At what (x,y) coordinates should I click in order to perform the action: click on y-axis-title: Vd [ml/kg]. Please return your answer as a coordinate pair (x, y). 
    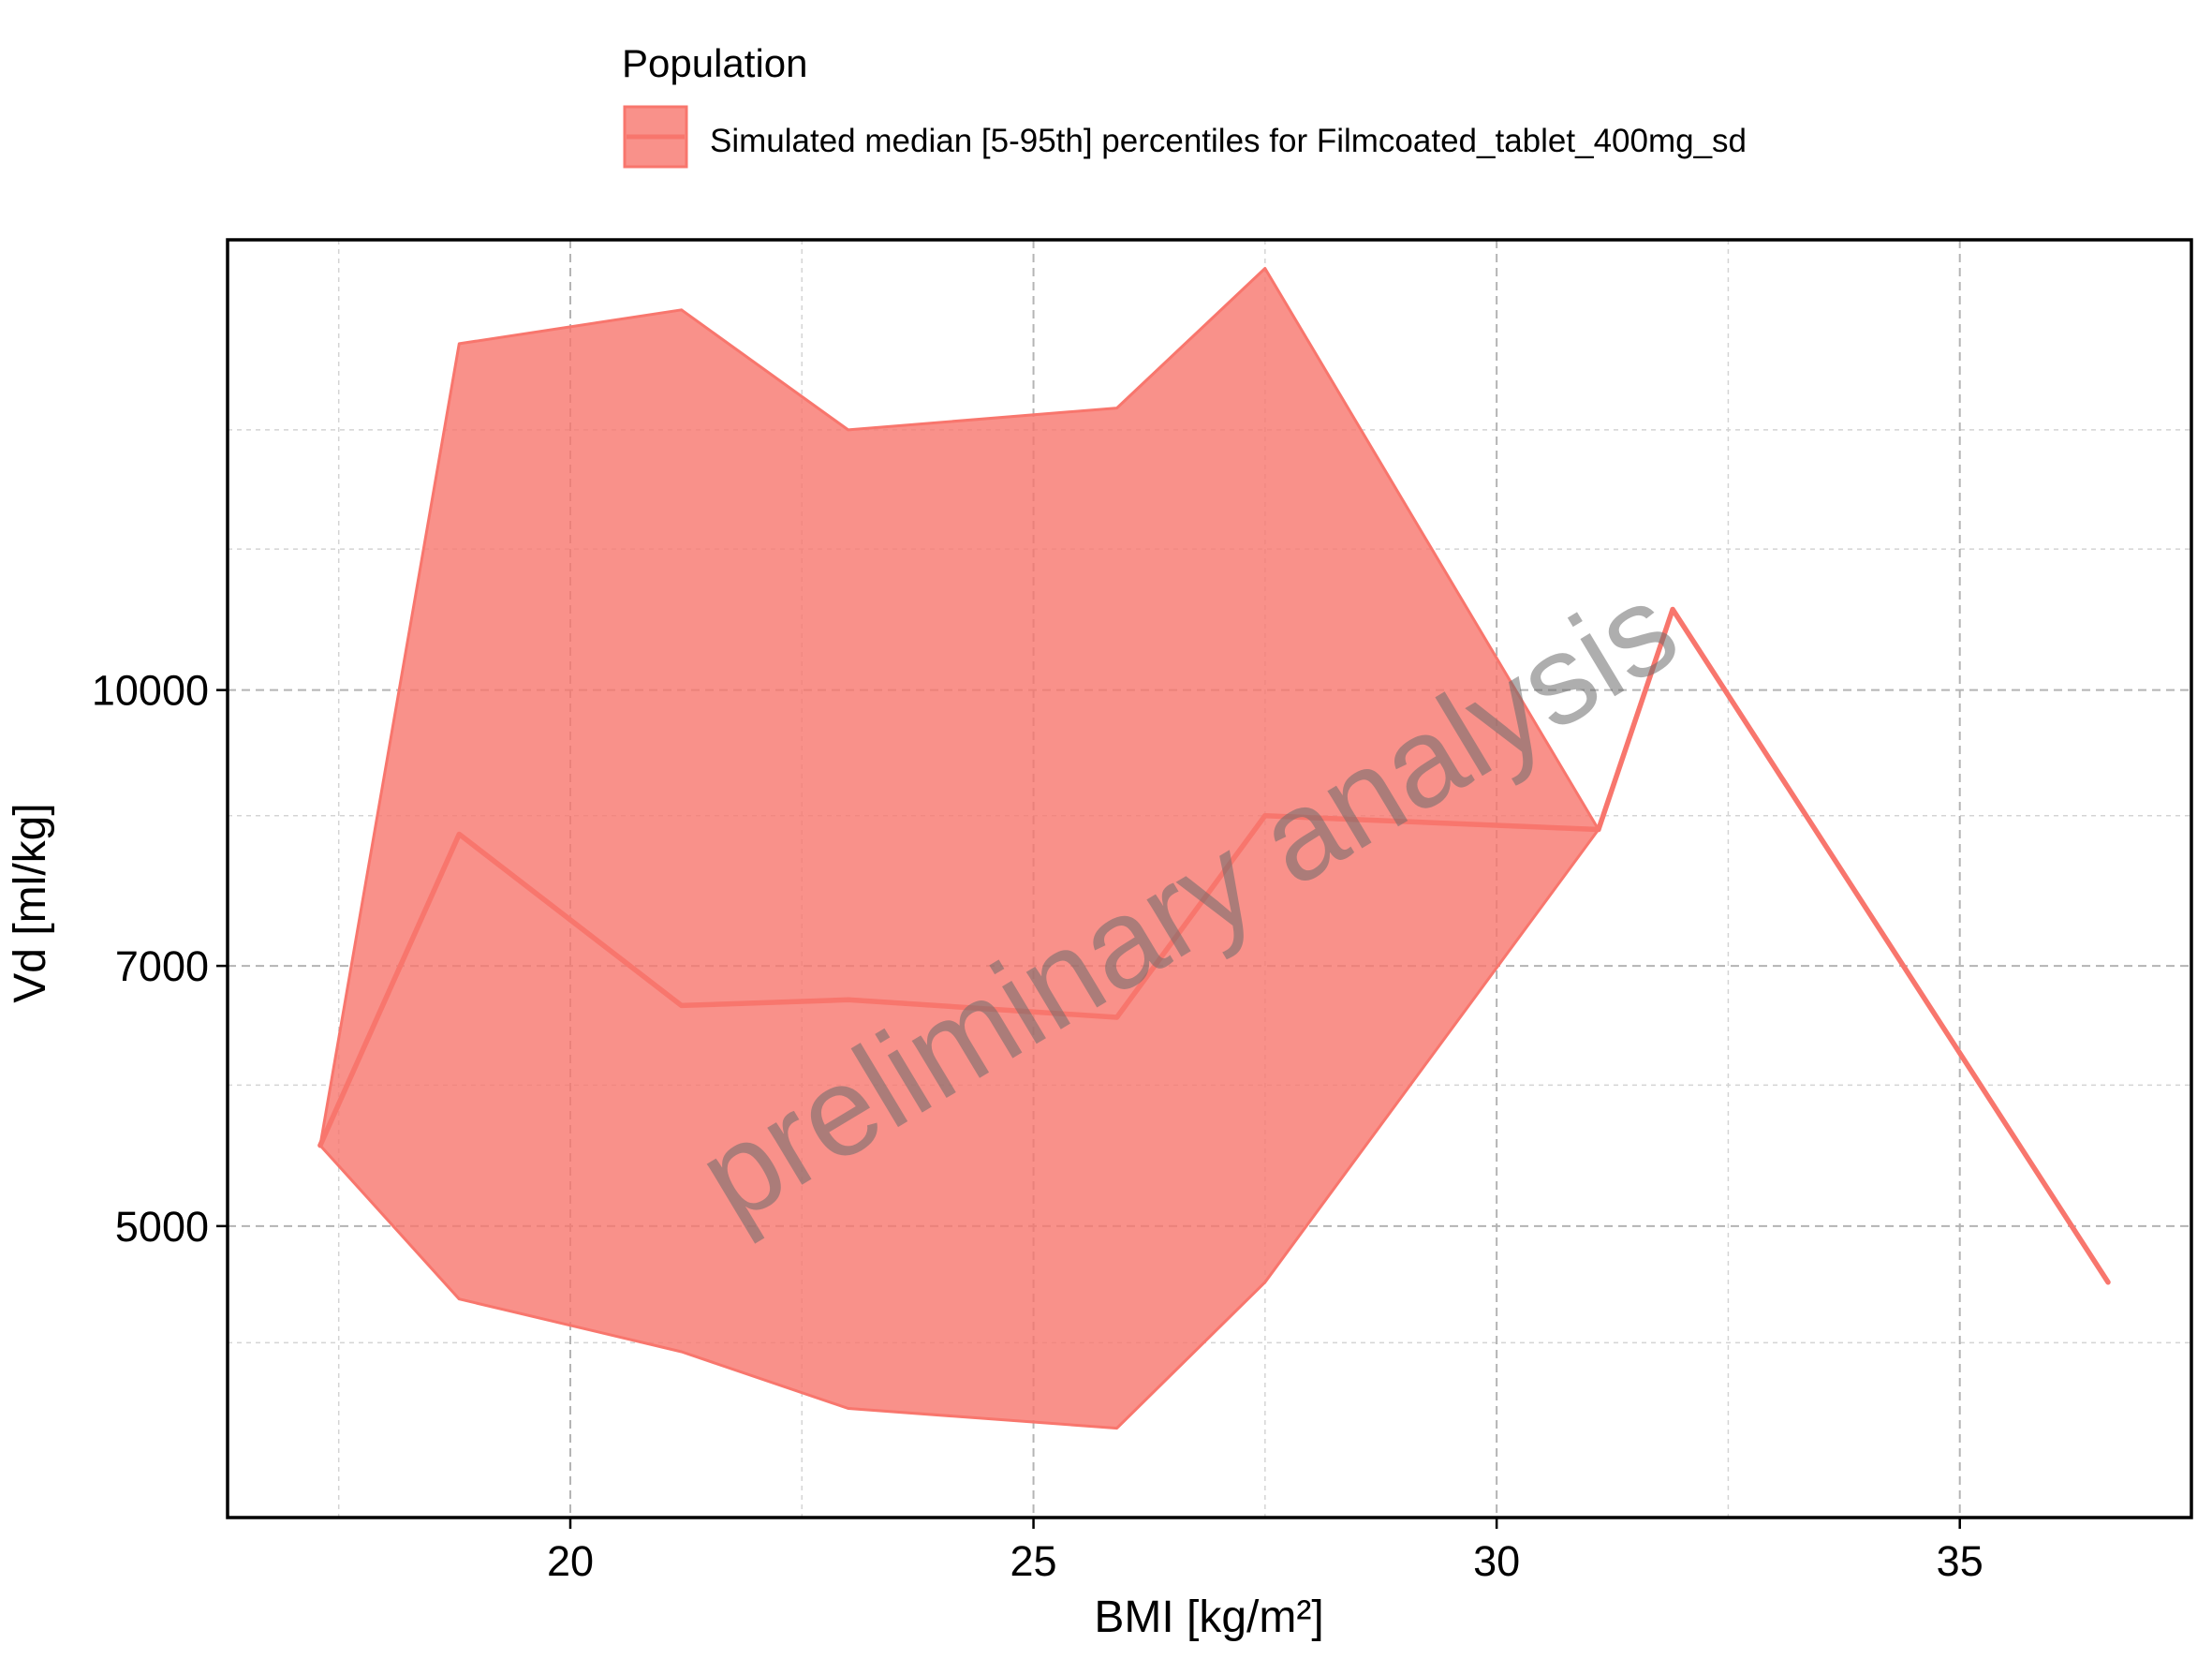
    Looking at the image, I should click on (31, 903).